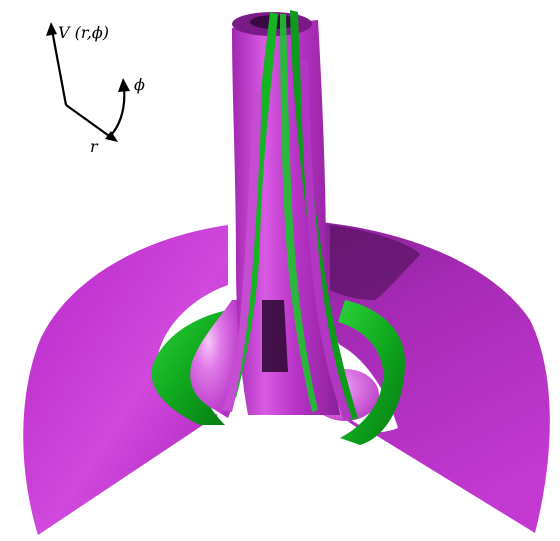 The height and width of the screenshot is (541, 560). Describe the element at coordinates (111, 136) in the screenshot. I see `radial-axis-arrowhead-icon` at that location.